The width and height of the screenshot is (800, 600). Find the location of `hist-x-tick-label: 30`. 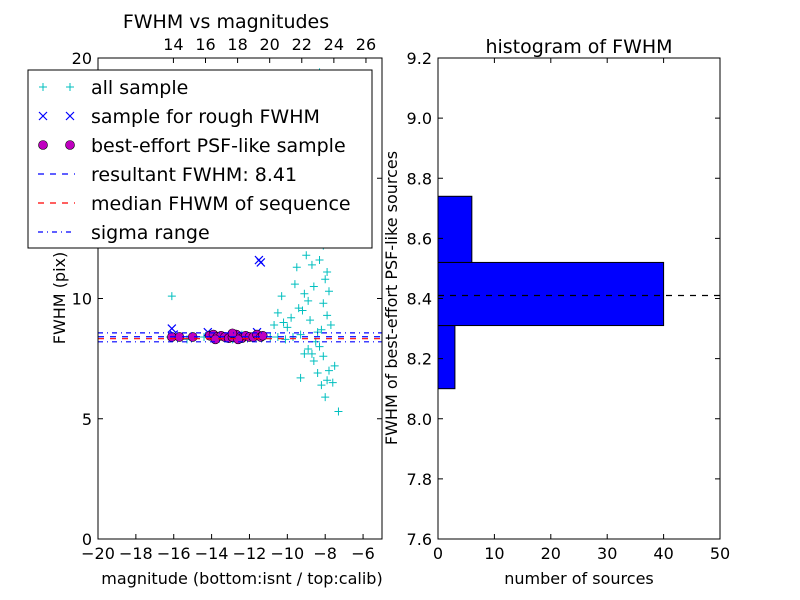

hist-x-tick-label: 30 is located at coordinates (607, 553).